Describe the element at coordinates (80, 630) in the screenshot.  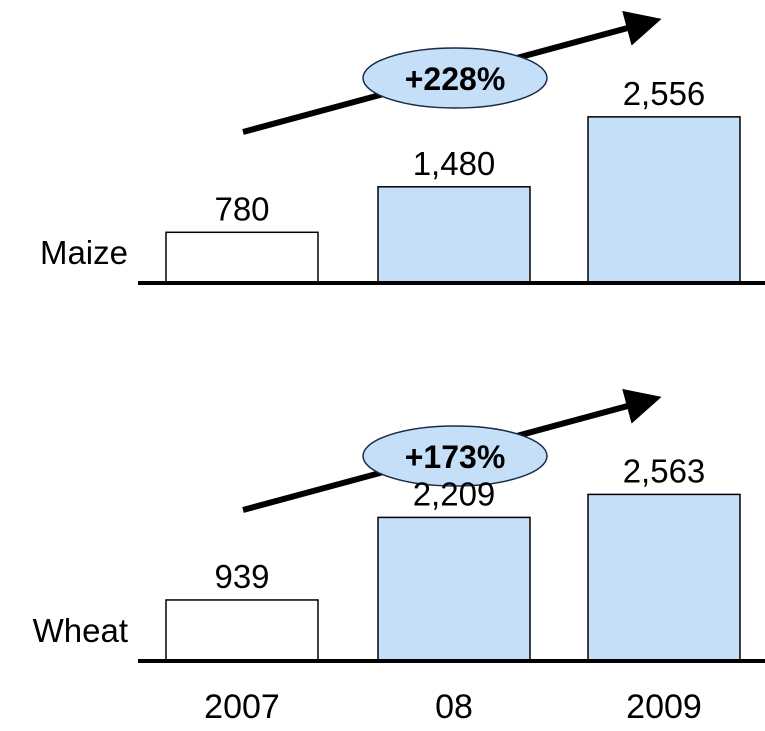
I see `series-label: Wheat` at that location.